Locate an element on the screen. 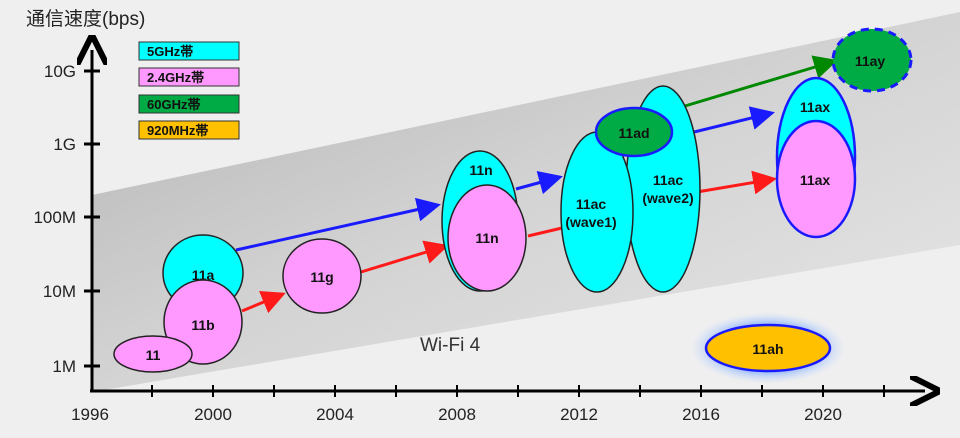 The width and height of the screenshot is (960, 438). x-tick-labels: 1996 2000 2004 2008 2012 2016 2020 is located at coordinates (456, 414).